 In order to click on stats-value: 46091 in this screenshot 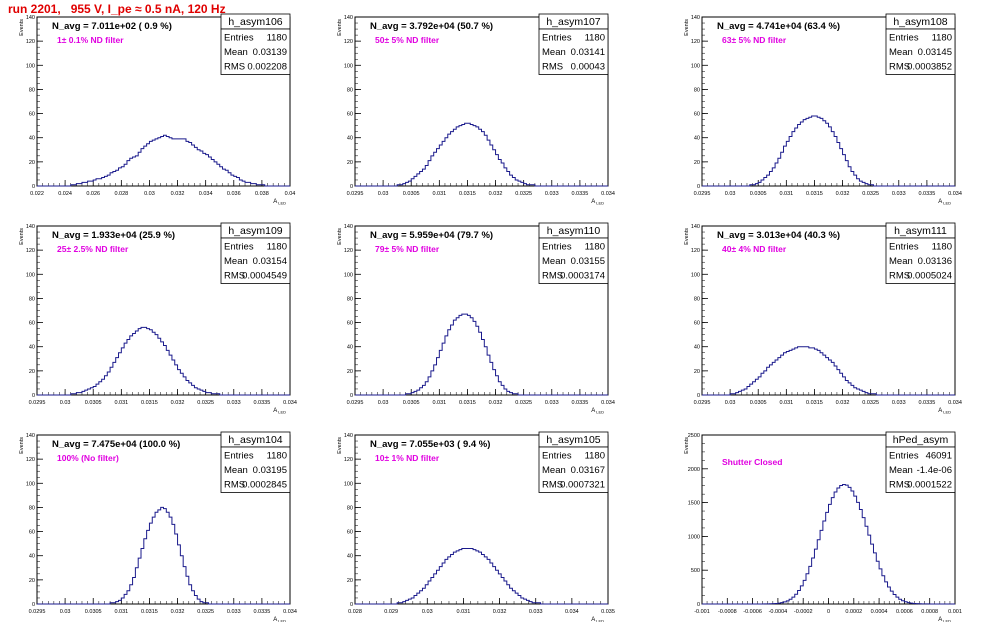, I will do `click(939, 456)`.